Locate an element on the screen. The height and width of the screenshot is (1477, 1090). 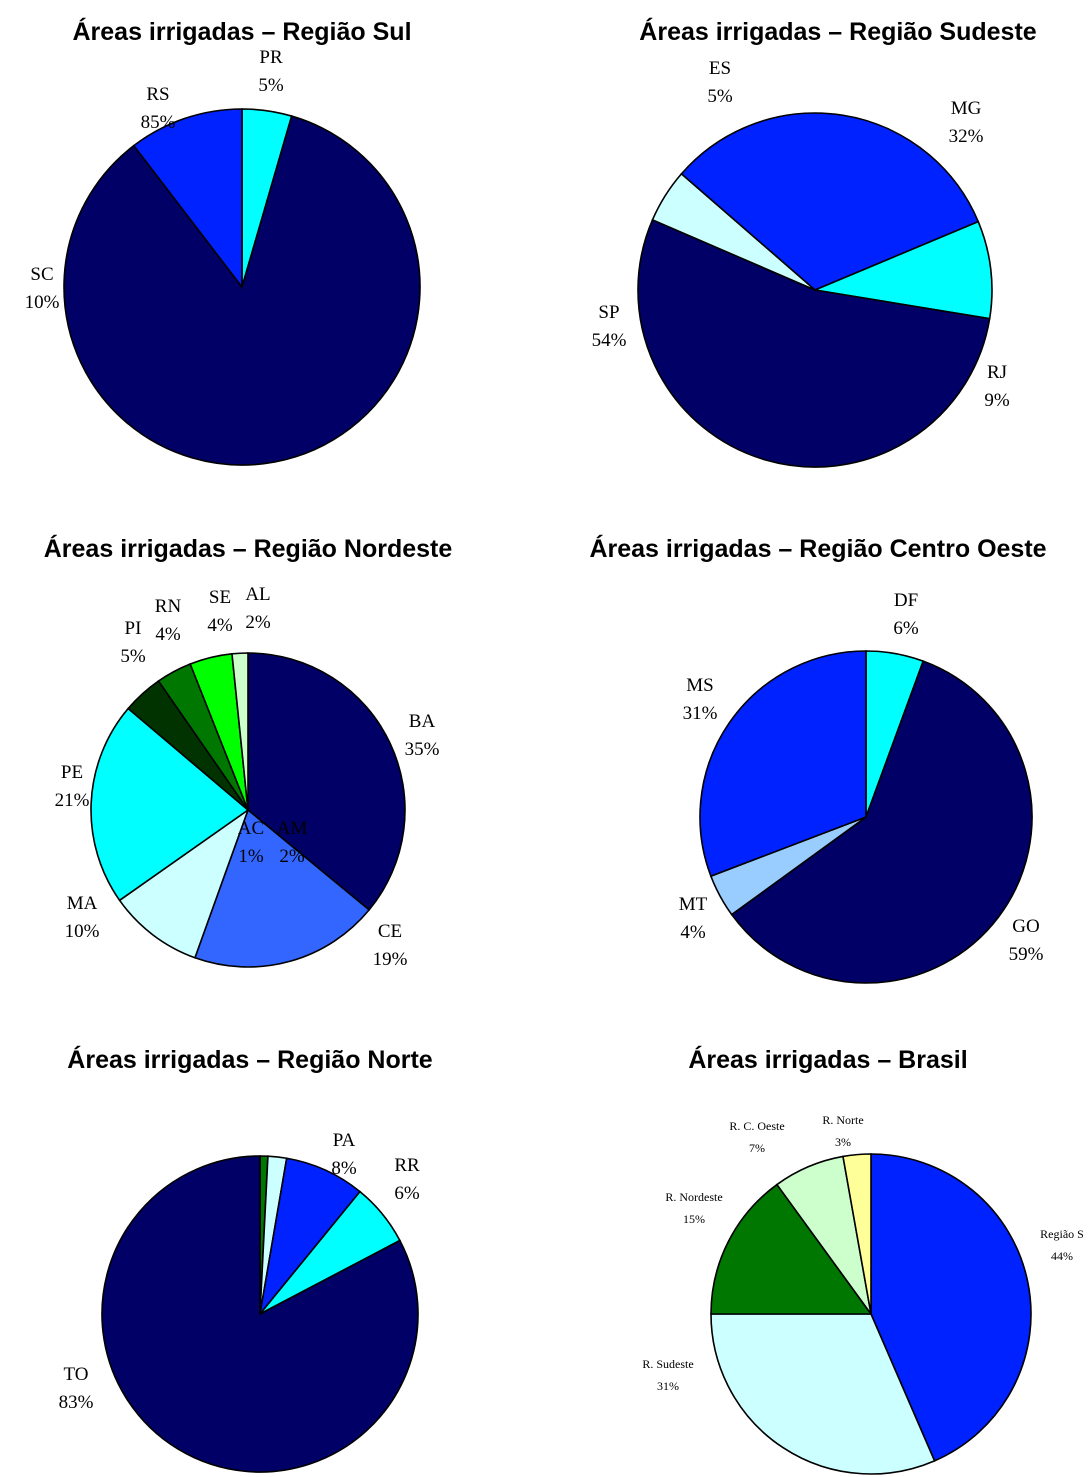
slice-percent-5-4: 3% is located at coordinates (843, 1142).